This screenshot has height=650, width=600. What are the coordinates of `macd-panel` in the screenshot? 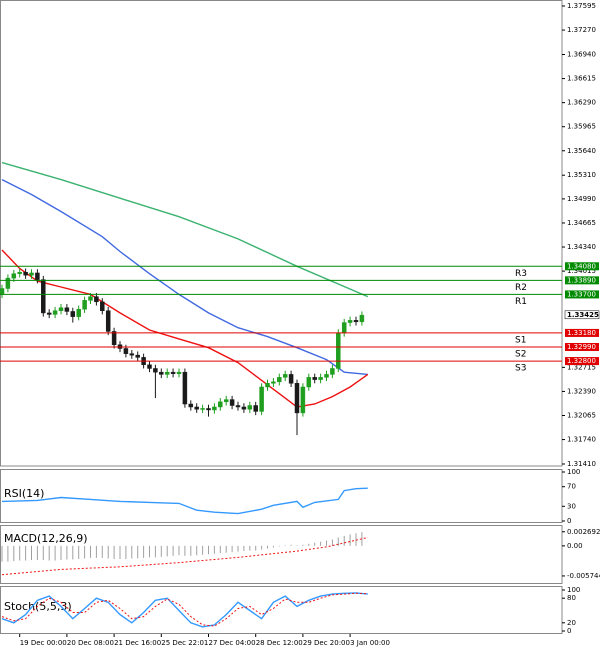 It's located at (281, 554).